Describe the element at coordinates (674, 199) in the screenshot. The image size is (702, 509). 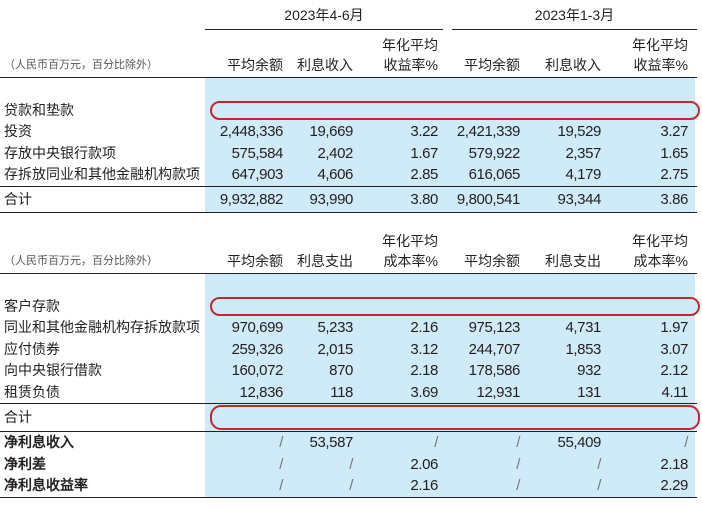
I see `cell-value: 3.86` at that location.